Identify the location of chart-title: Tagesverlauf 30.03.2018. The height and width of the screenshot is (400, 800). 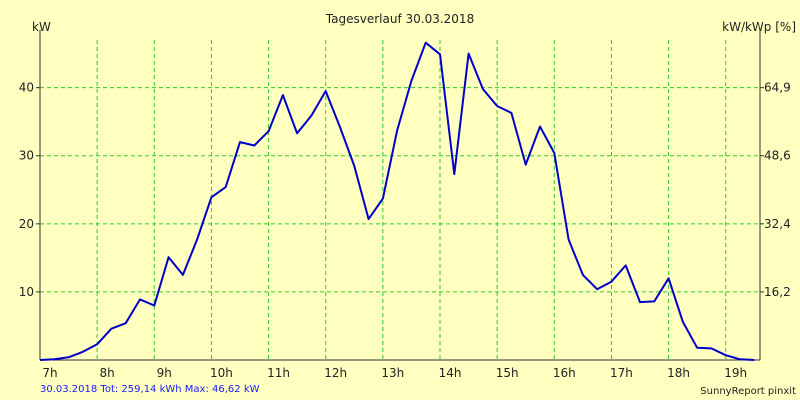
(399, 19).